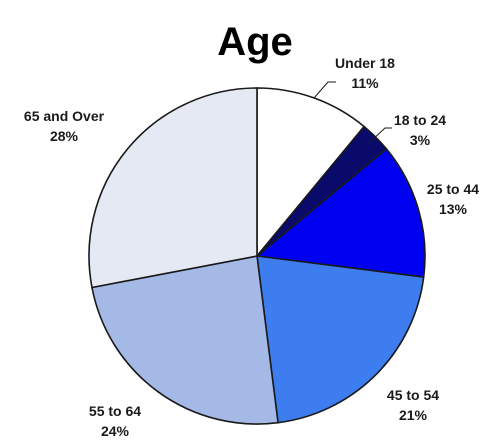 This screenshot has height=448, width=502. Describe the element at coordinates (64, 136) in the screenshot. I see `slice-value-65-and-over: 28%` at that location.